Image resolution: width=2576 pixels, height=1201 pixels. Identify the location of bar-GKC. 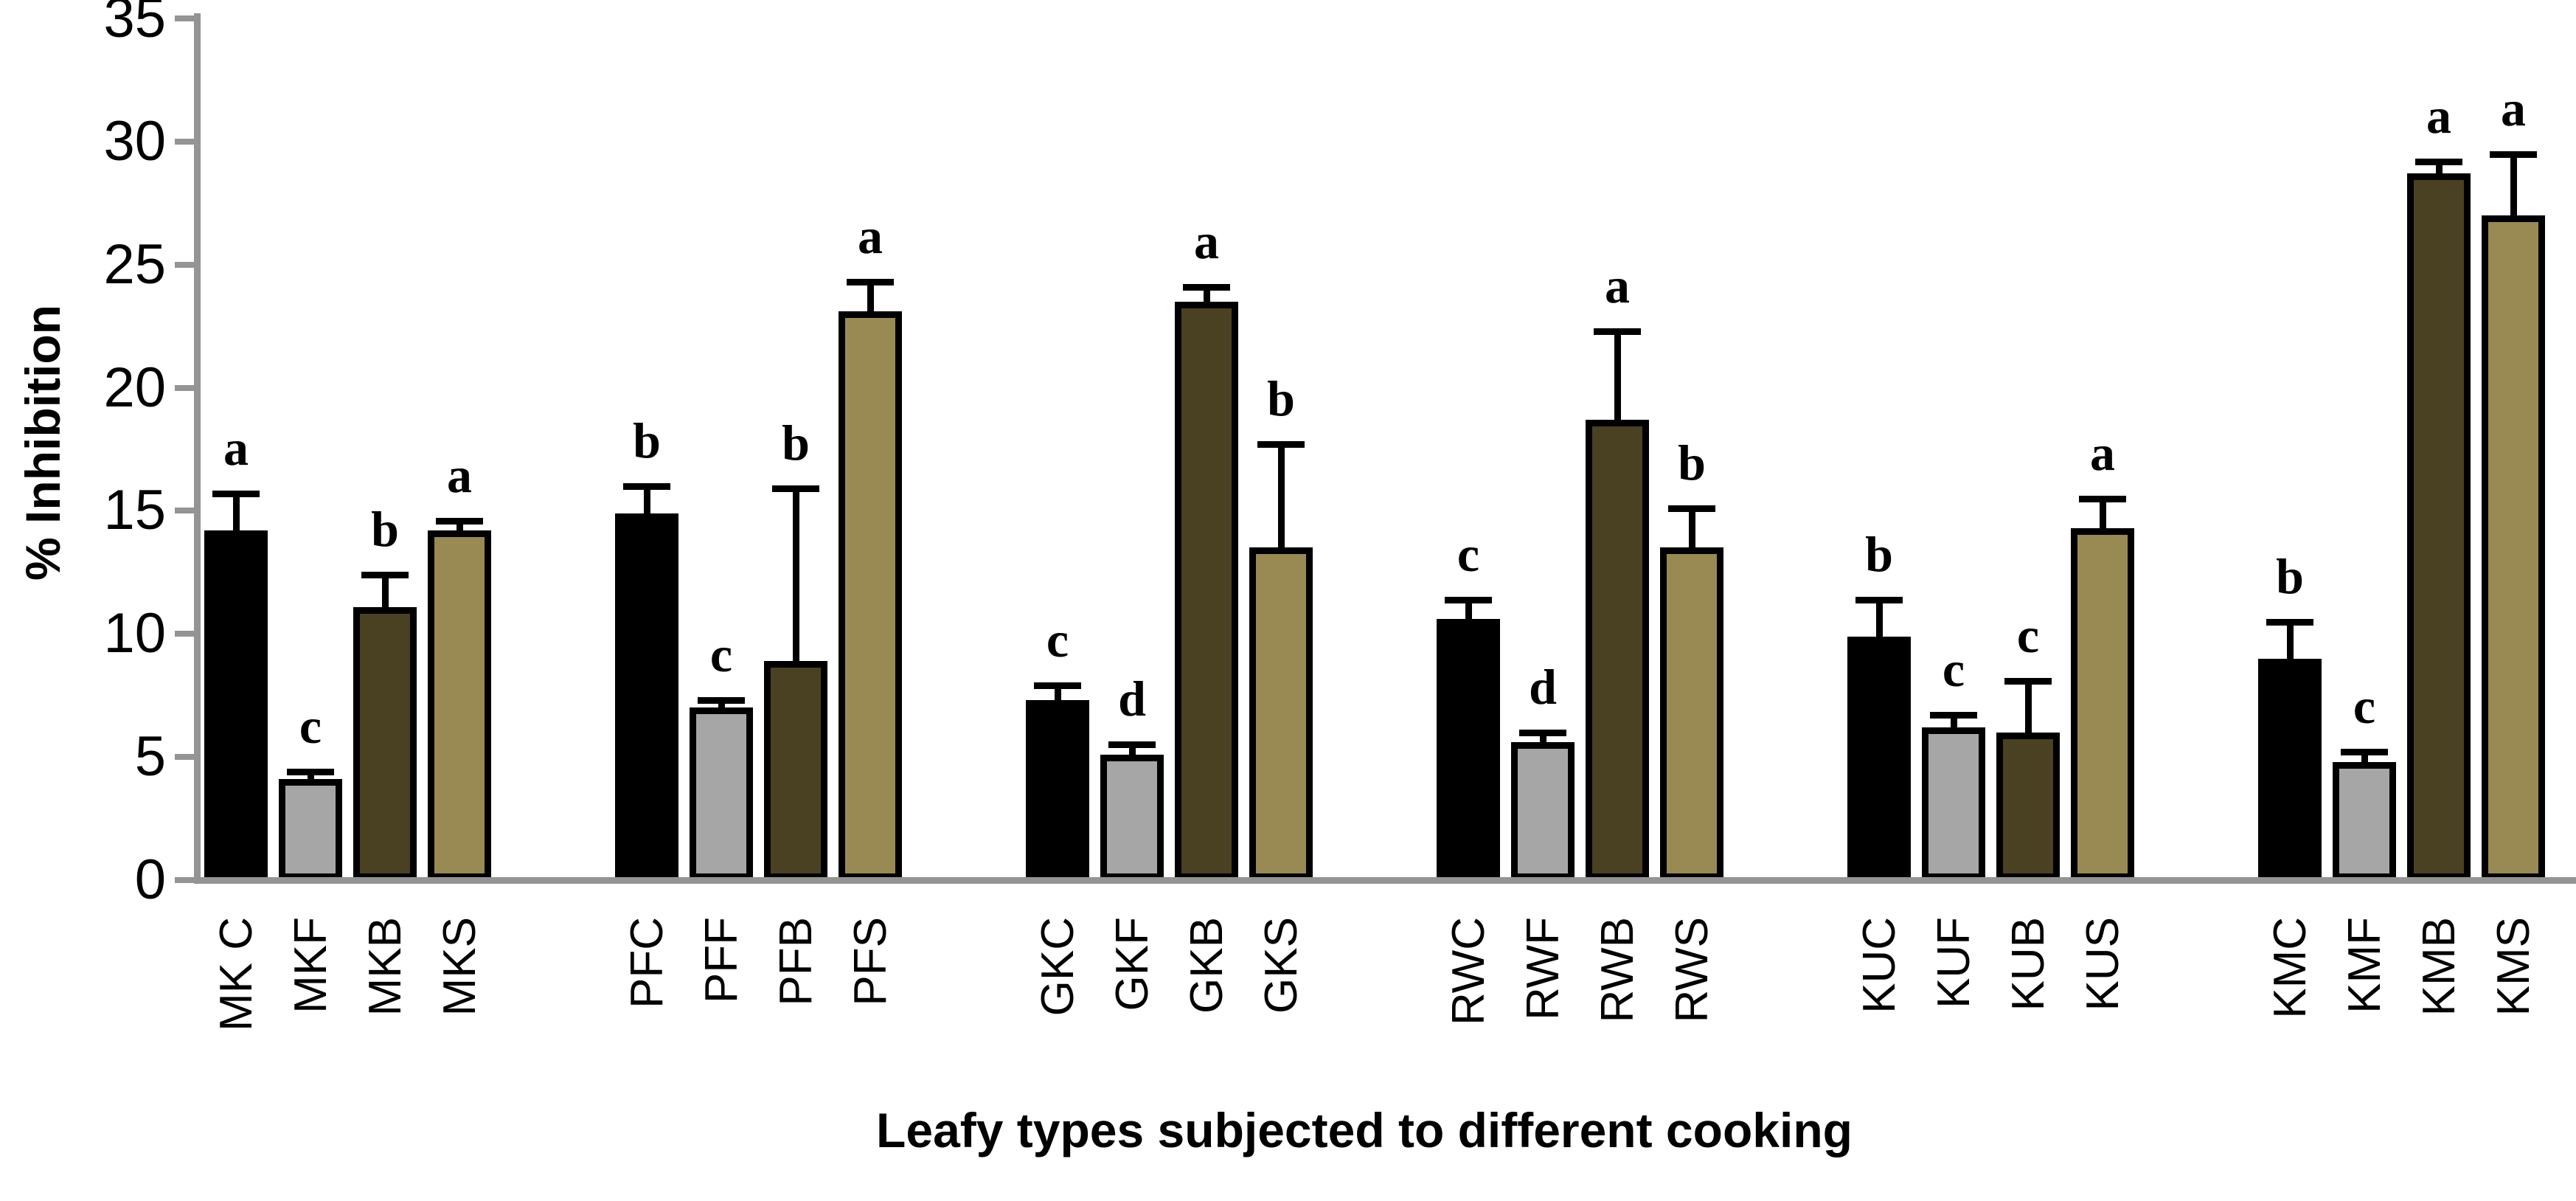
(1057, 790).